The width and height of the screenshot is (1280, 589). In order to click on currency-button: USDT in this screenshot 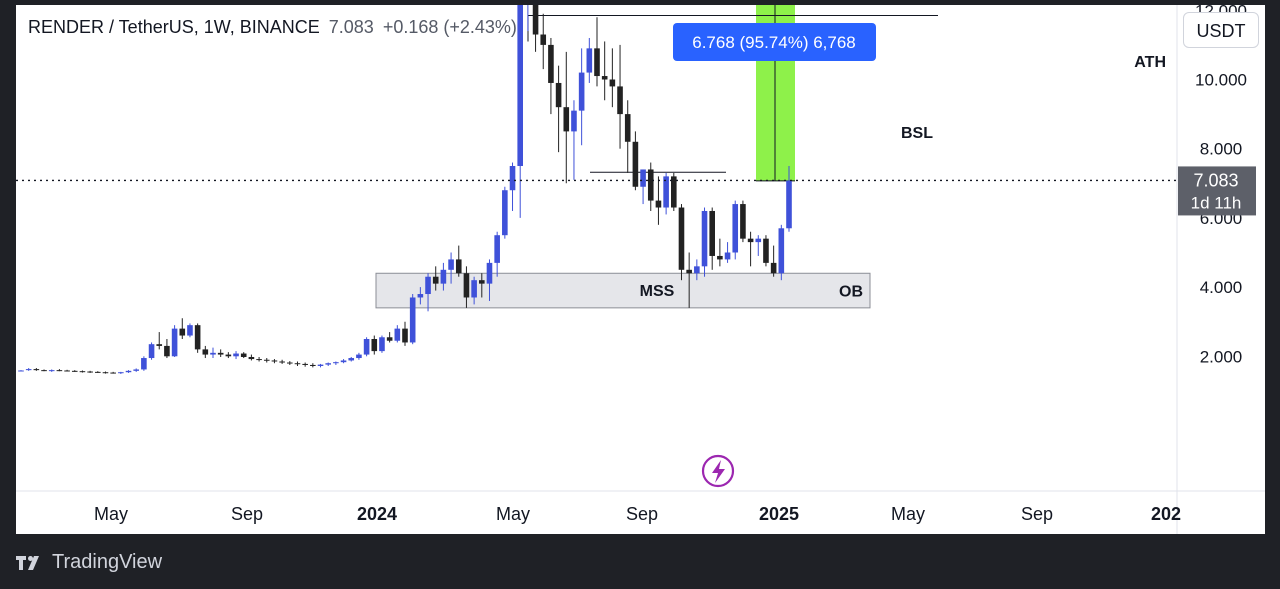, I will do `click(1221, 30)`.